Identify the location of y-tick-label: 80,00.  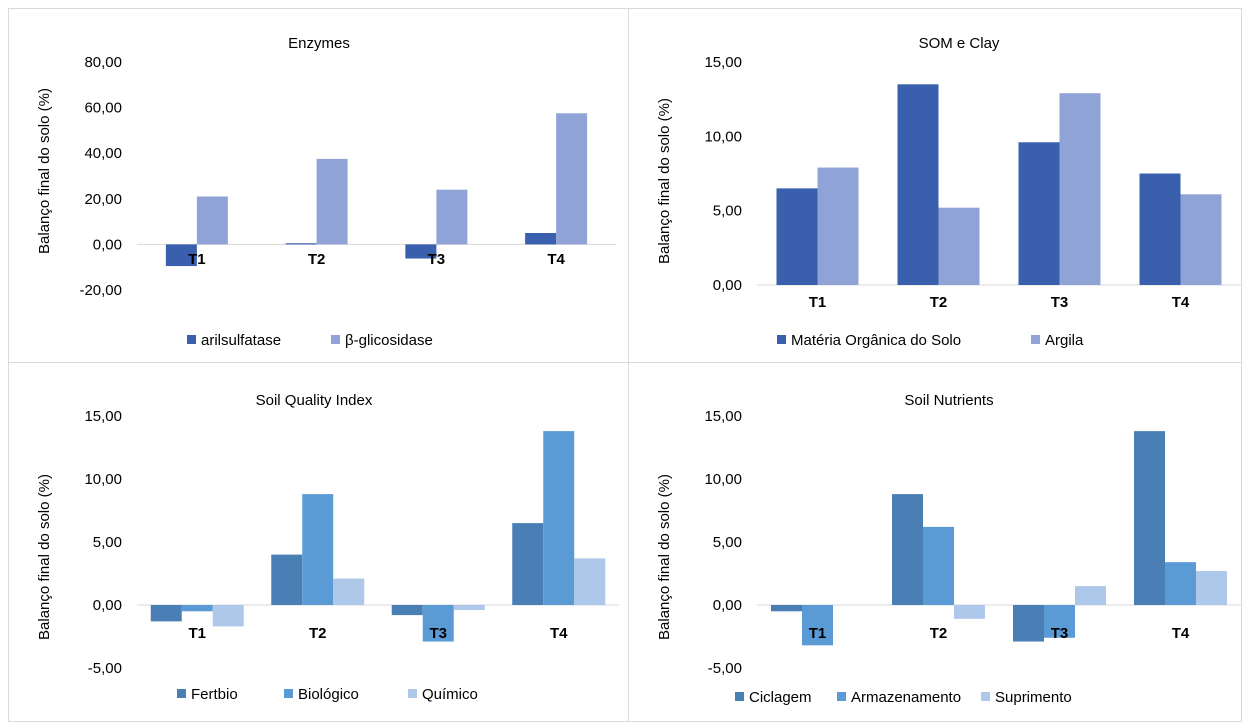
(103, 62).